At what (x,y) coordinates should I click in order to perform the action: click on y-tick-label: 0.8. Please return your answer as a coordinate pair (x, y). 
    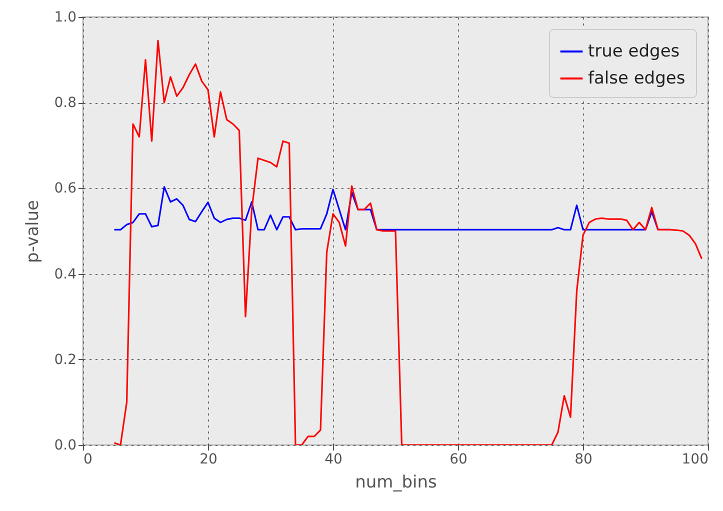
    Looking at the image, I should click on (65, 103).